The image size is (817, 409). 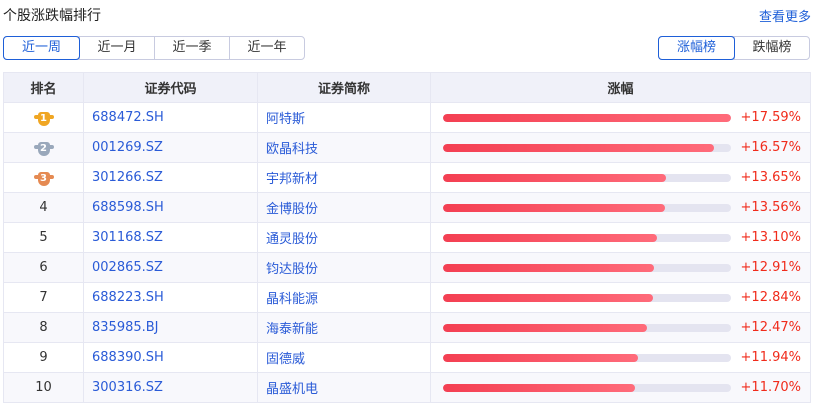 I want to click on stock-code: 300316.SZ, so click(x=170, y=387).